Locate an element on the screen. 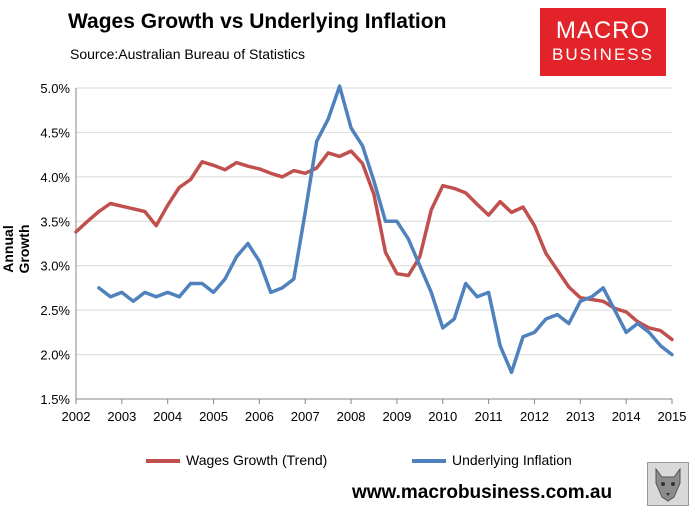 This screenshot has width=697, height=512. x-tick-label: 2008 is located at coordinates (351, 416).